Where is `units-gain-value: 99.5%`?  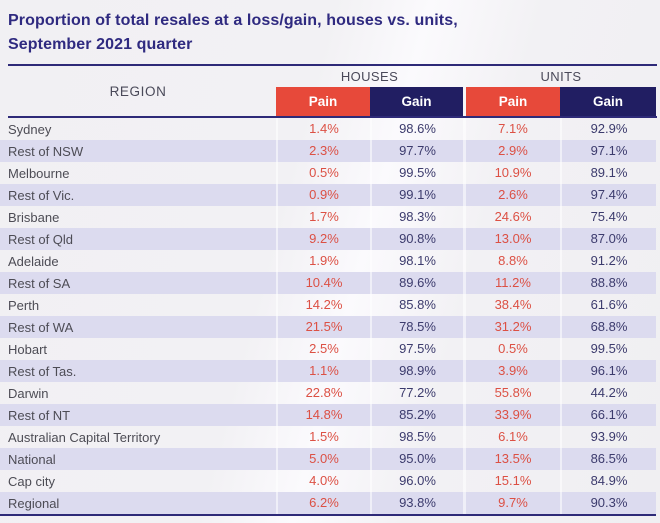 units-gain-value: 99.5% is located at coordinates (608, 349).